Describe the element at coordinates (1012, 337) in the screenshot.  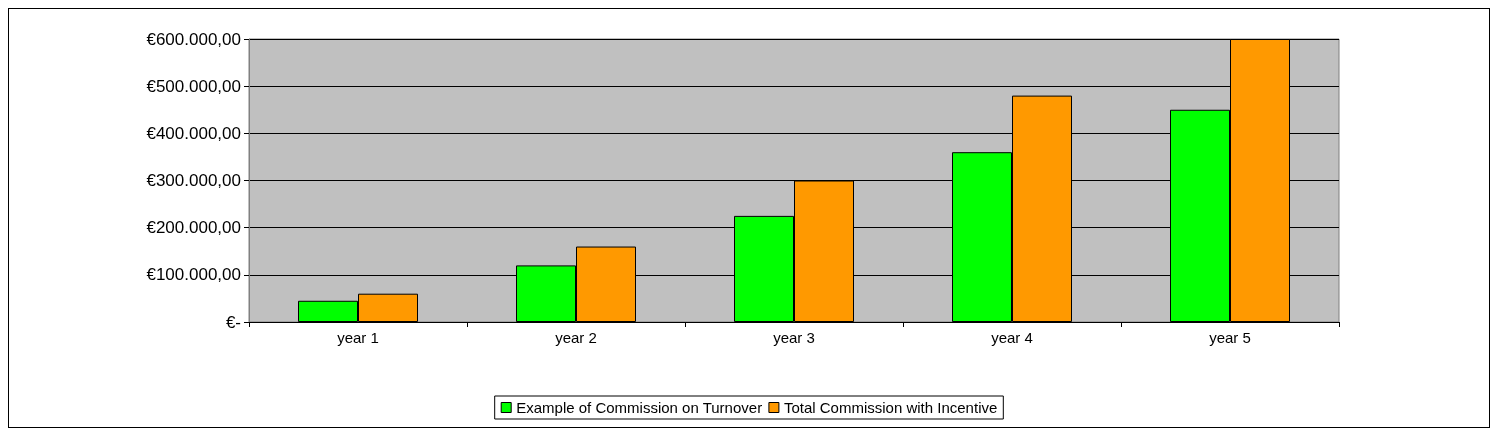
I see `x-tick-label: year 4` at that location.